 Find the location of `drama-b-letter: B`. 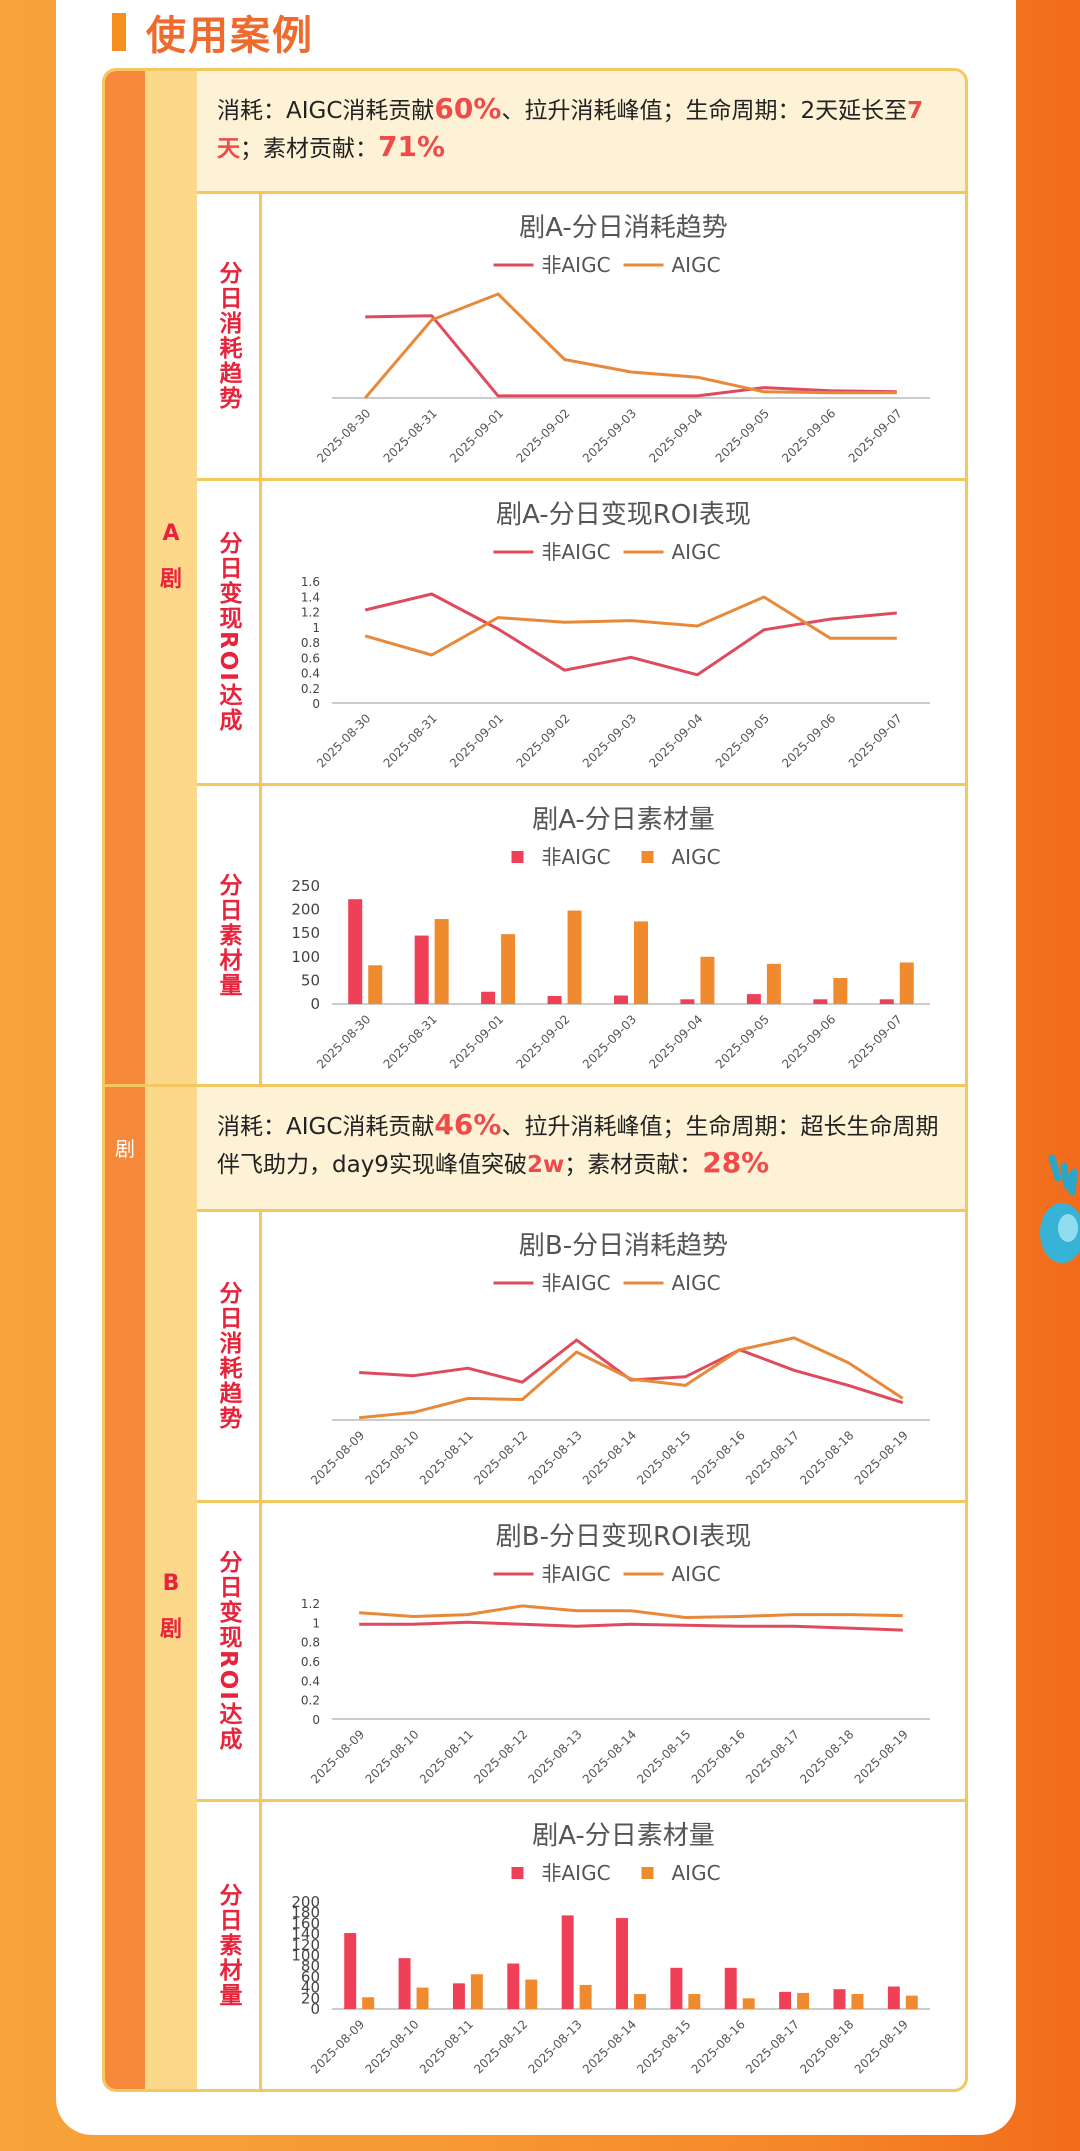

drama-b-letter: B is located at coordinates (171, 1583).